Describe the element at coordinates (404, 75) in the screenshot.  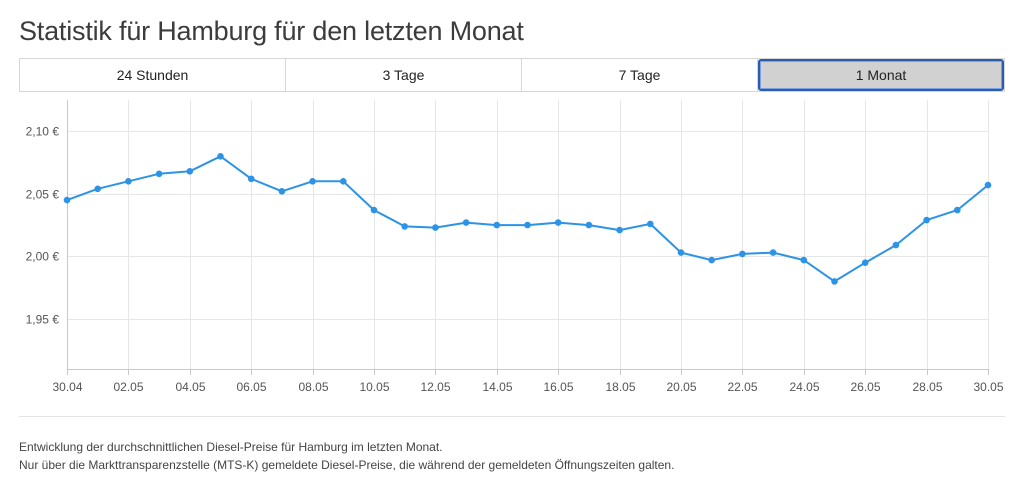
I see `tab-3-tage: 3 Tage` at that location.